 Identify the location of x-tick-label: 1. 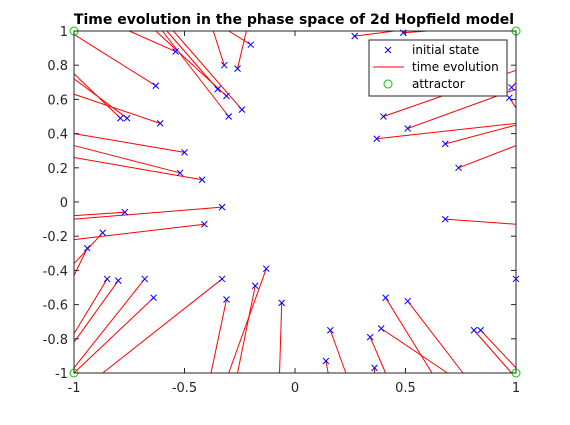
(516, 388).